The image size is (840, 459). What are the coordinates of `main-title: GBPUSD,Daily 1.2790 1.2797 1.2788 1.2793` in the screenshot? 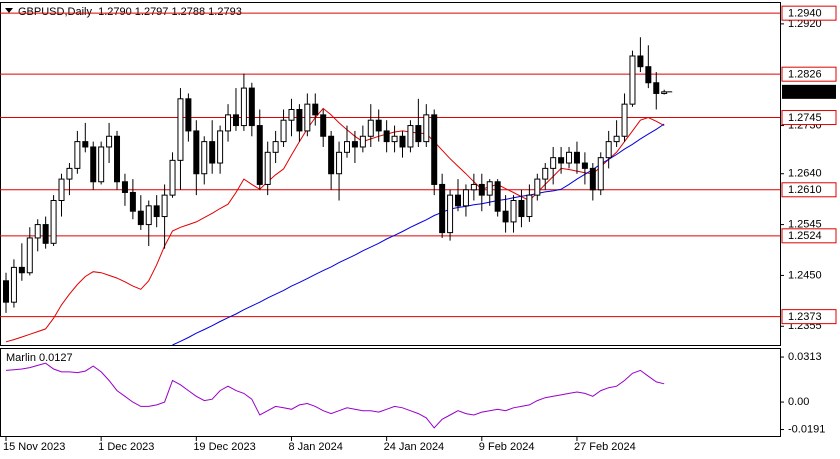 It's located at (130, 12).